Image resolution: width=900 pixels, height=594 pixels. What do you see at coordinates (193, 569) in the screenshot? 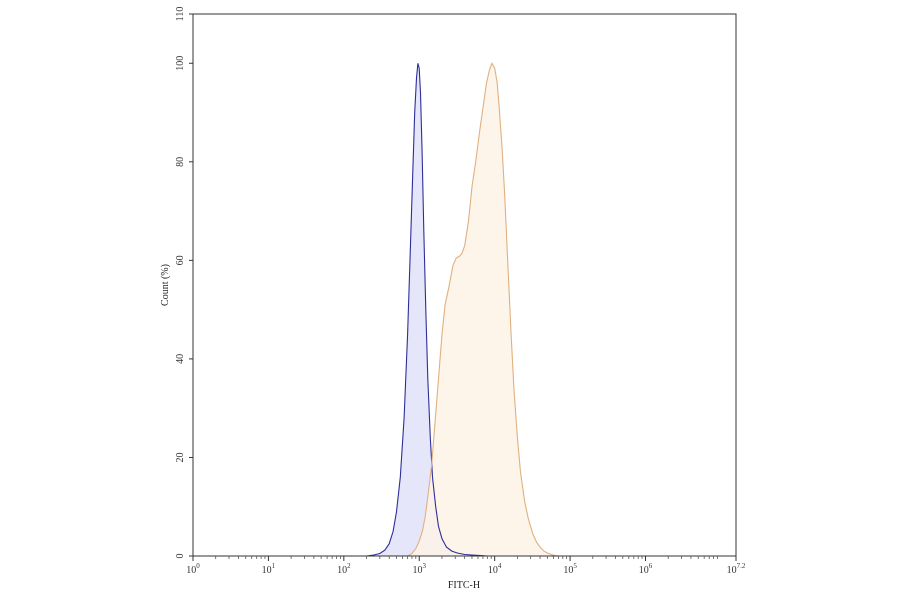
I see `x-tick-label: 10⁰` at bounding box center [193, 569].